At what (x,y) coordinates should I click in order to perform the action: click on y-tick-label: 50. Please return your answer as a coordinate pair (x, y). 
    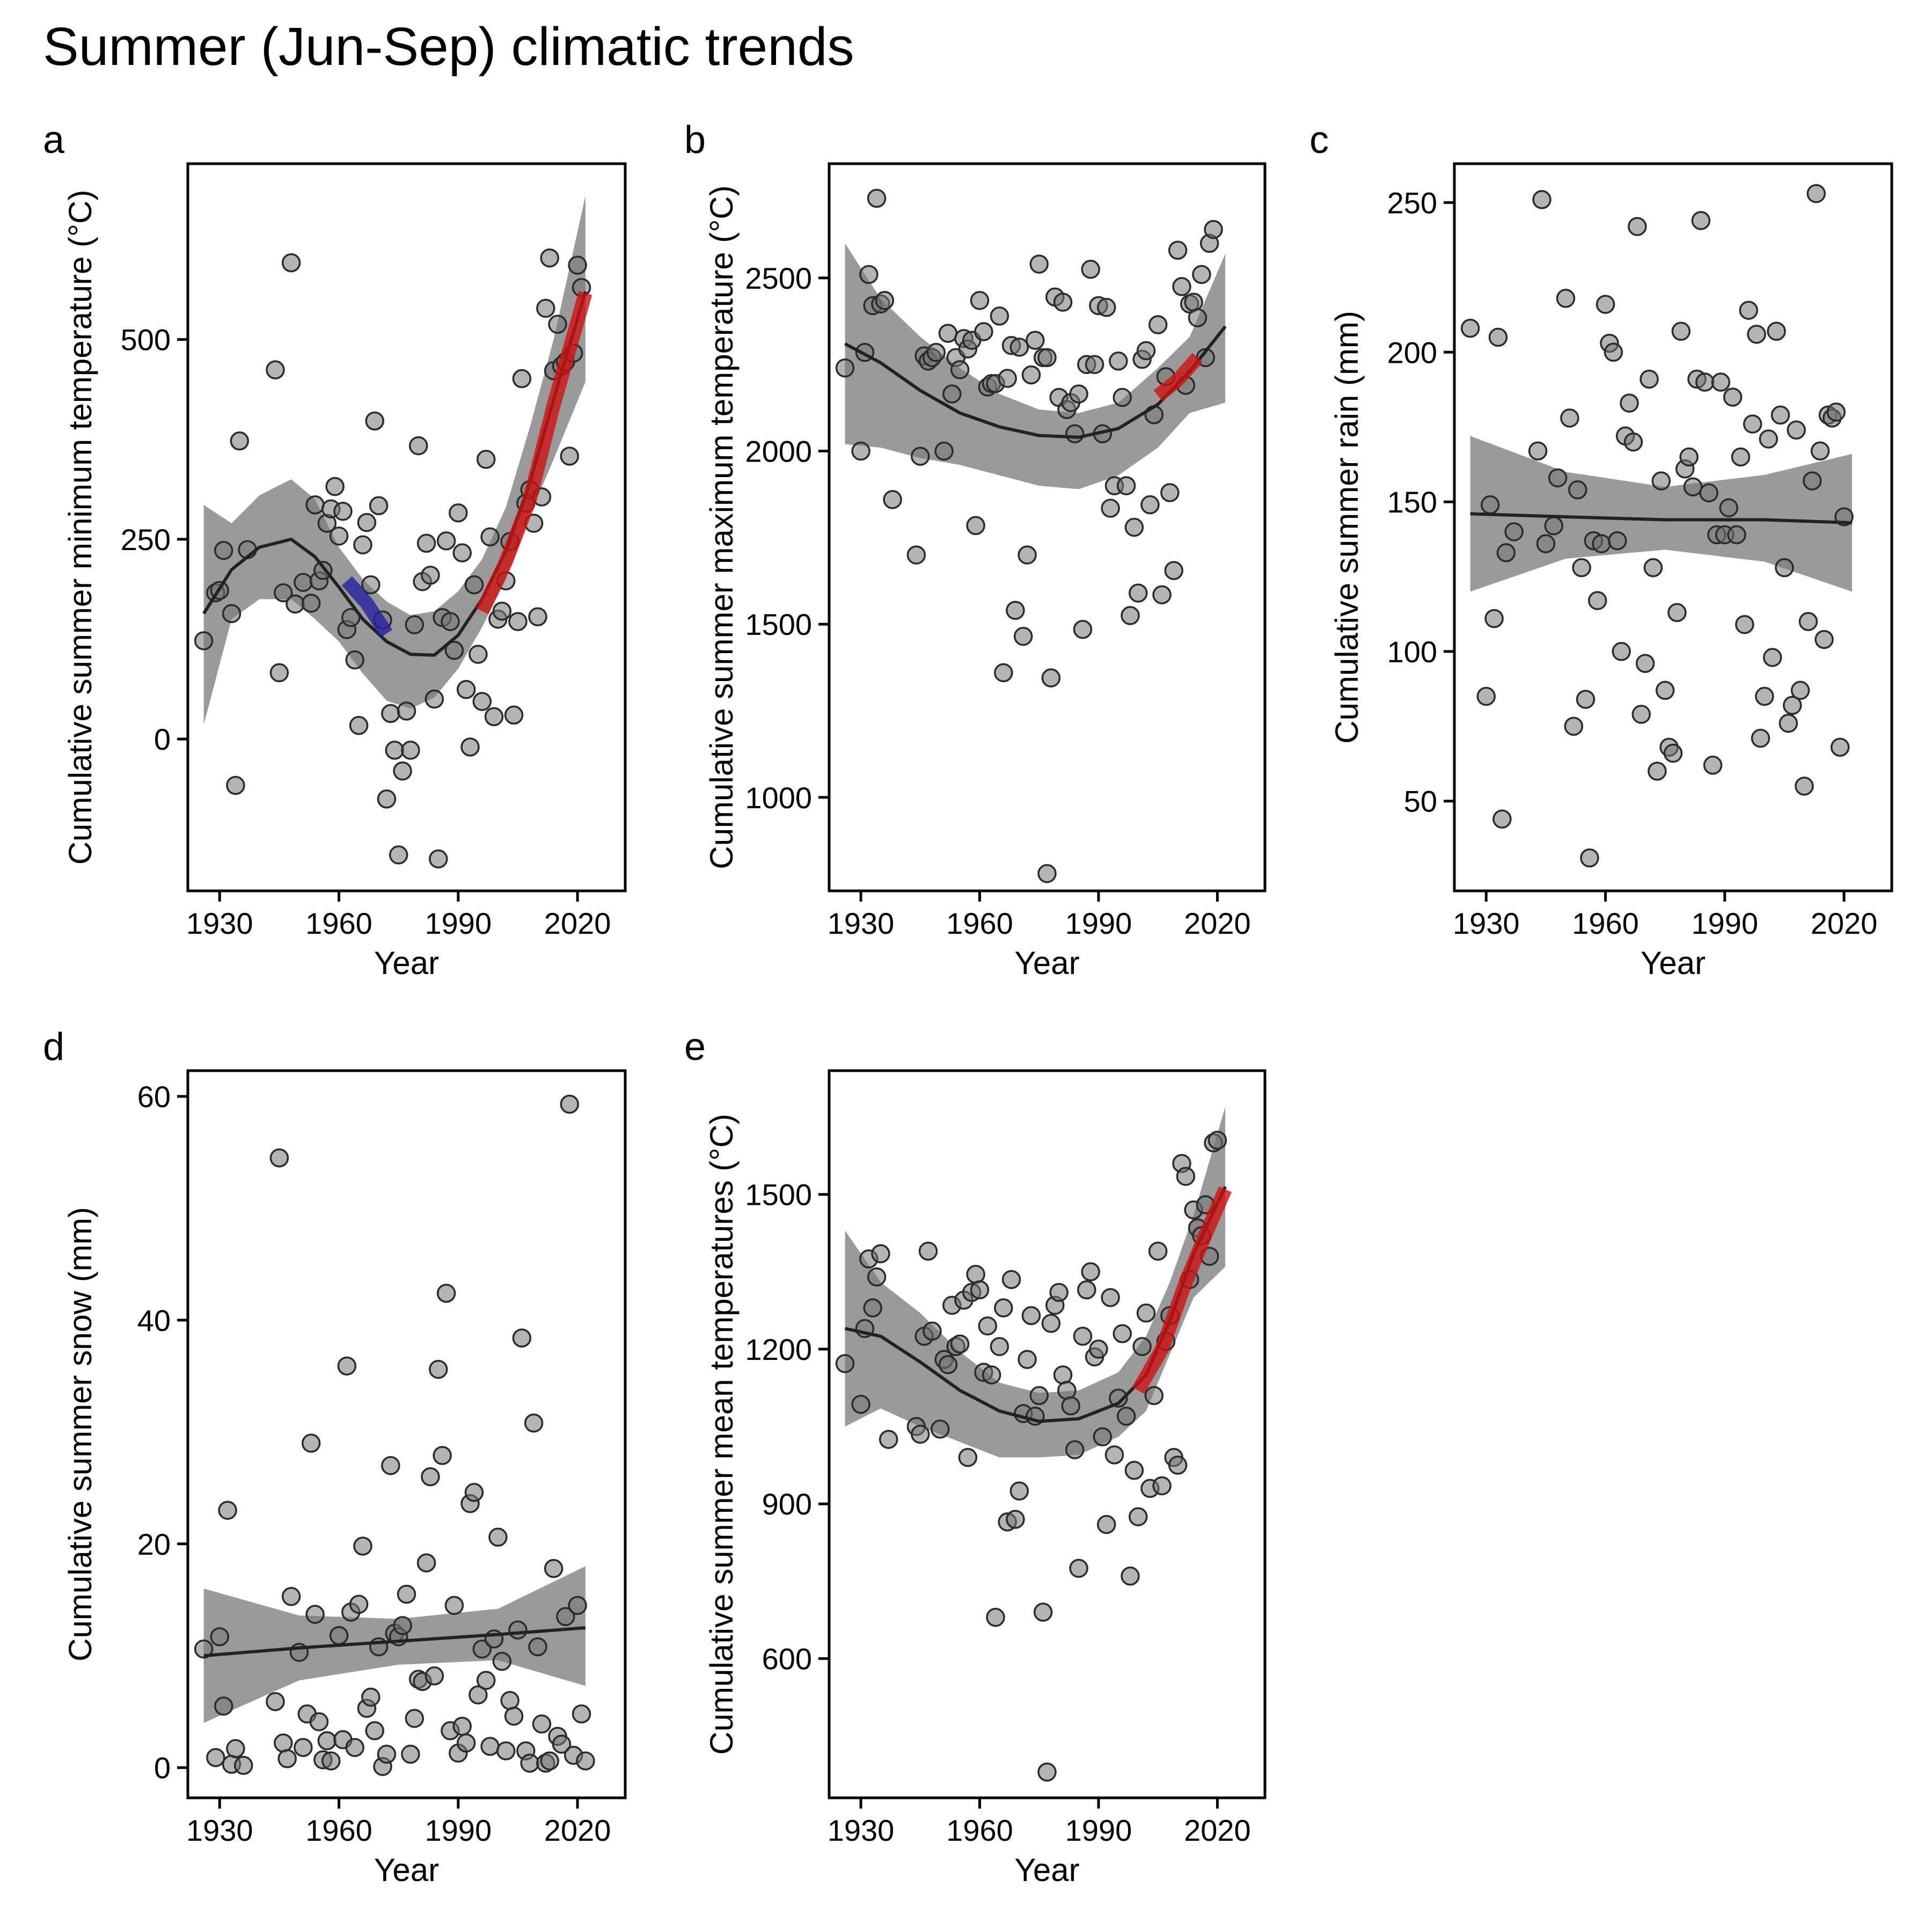
    Looking at the image, I should click on (1420, 801).